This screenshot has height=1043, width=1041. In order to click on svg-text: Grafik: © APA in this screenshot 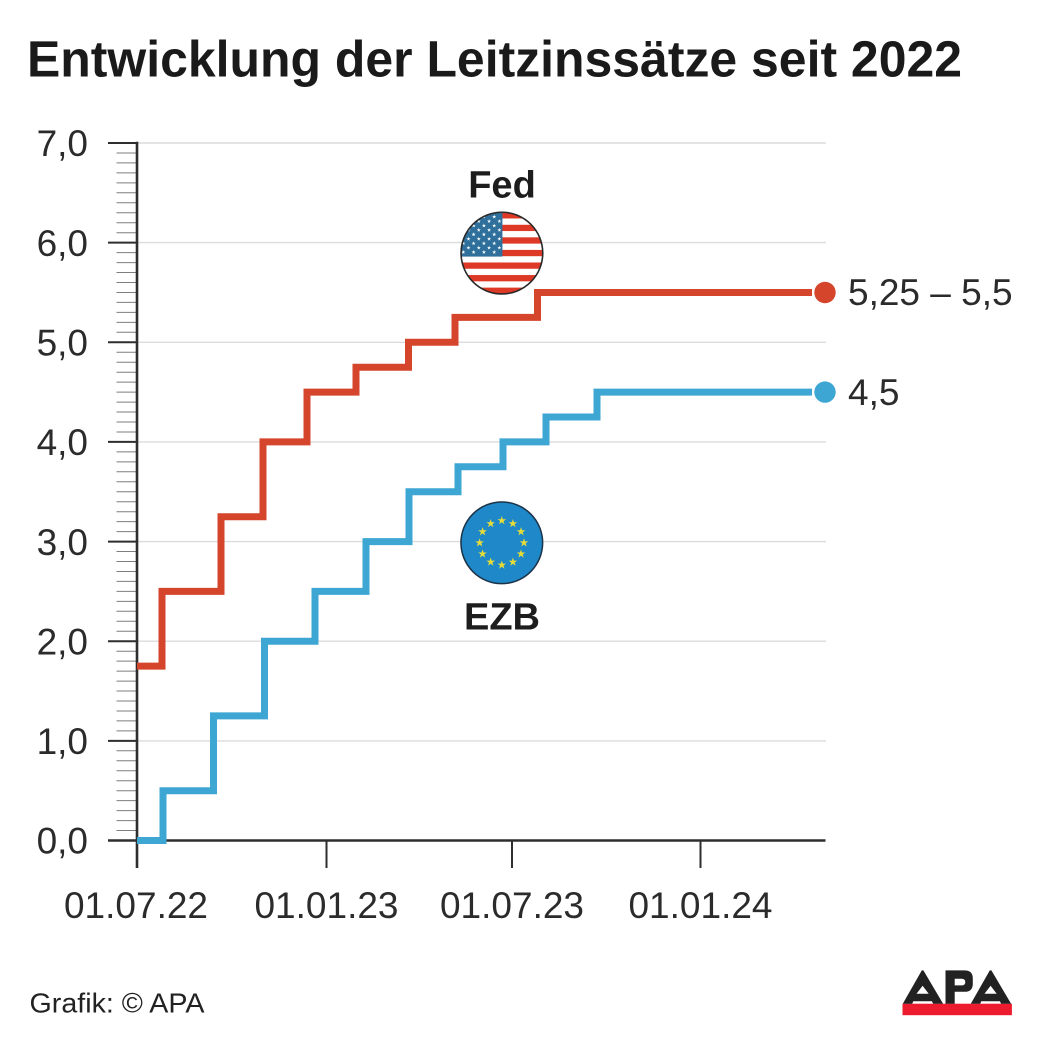, I will do `click(117, 1003)`.